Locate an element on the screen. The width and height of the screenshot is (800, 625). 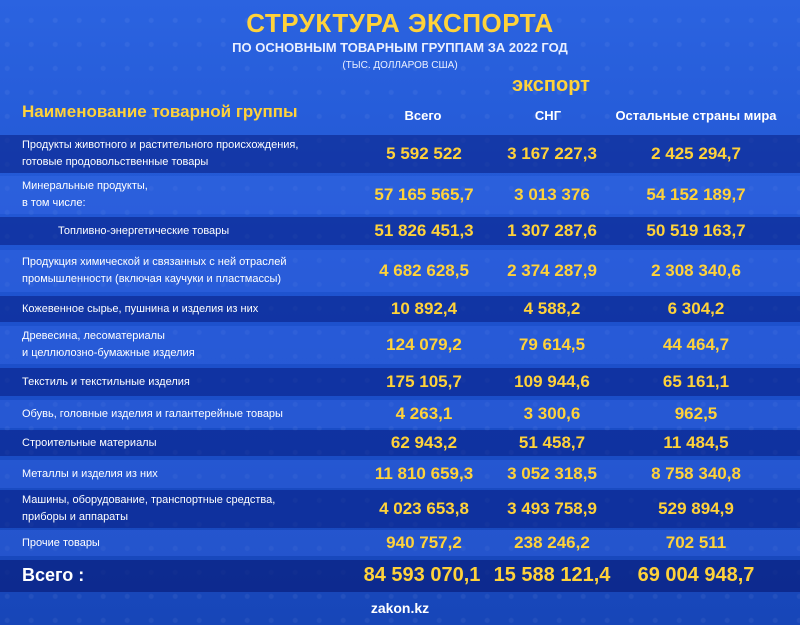
column-header-name: Наименование товарной группы is located at coordinates (160, 111).